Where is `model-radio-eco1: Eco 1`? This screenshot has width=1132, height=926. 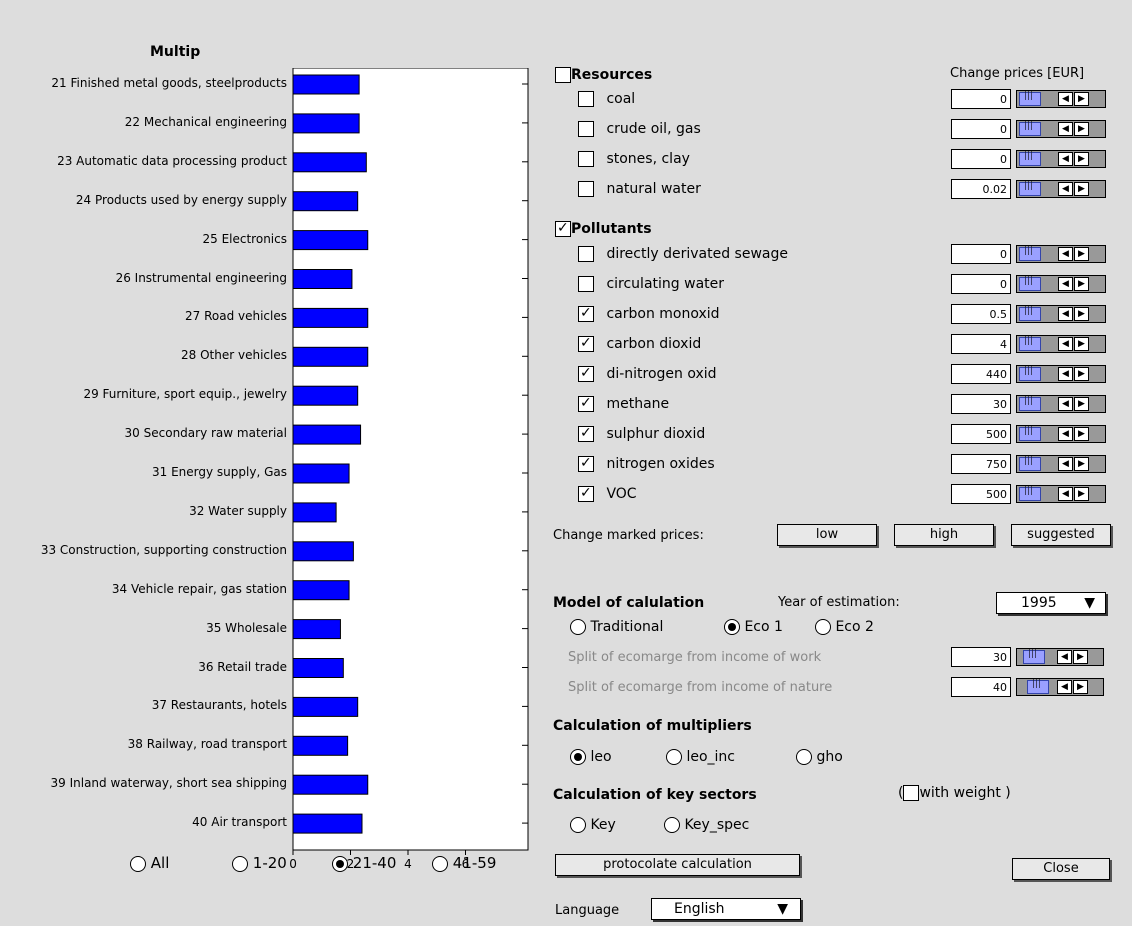
model-radio-eco1: Eco 1 is located at coordinates (753, 627).